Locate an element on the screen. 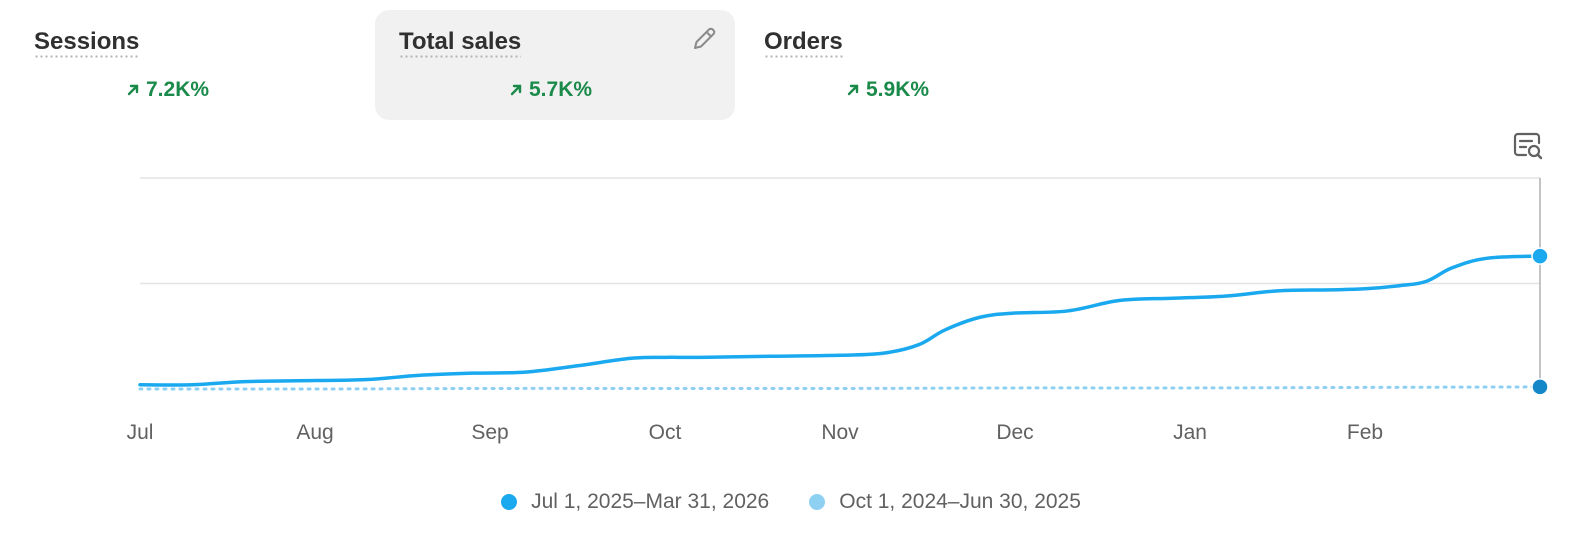 The image size is (1582, 550). metric-change-value-orders: 5.9K% is located at coordinates (898, 89).